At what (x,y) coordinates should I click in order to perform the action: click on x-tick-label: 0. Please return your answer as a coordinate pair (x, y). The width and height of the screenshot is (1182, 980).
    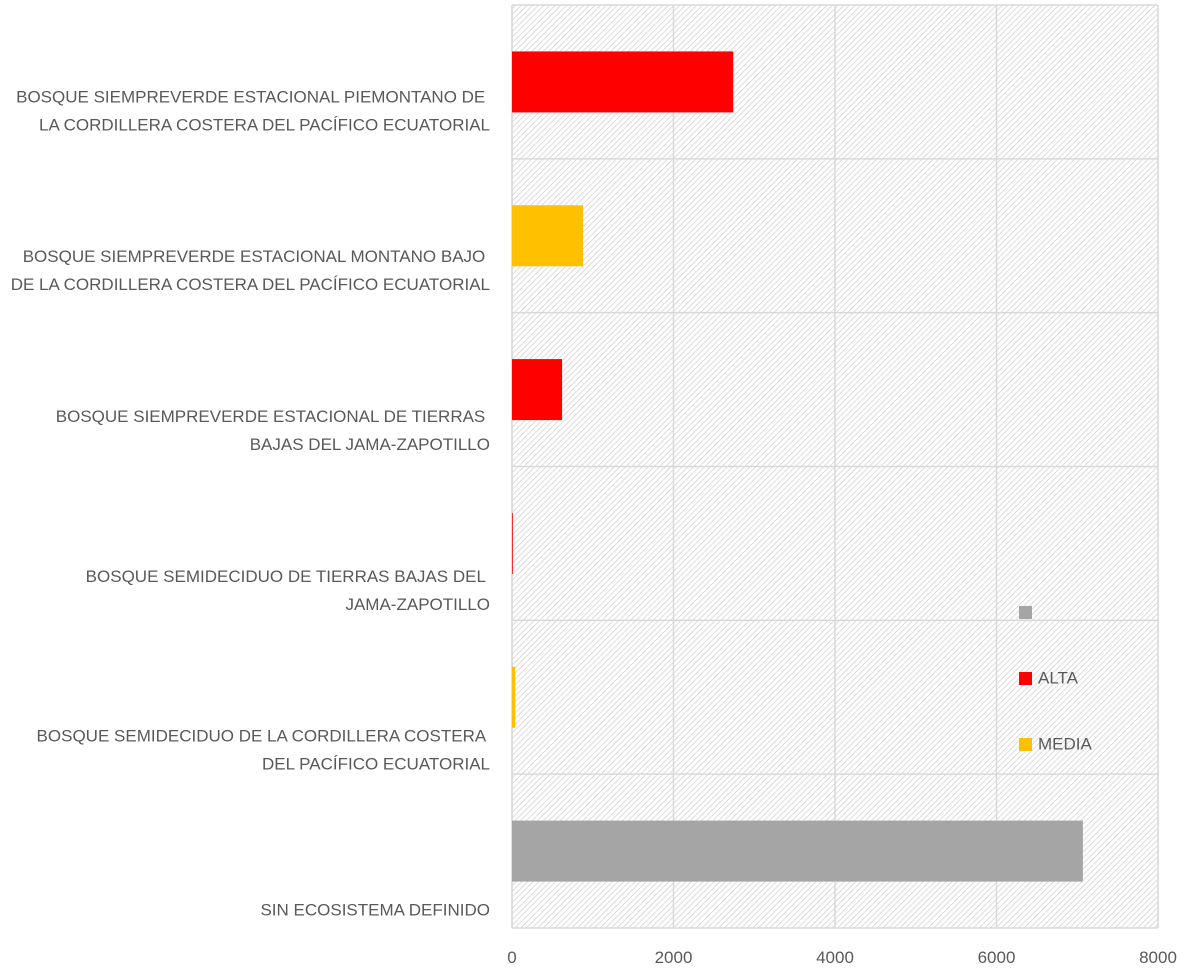
    Looking at the image, I should click on (511, 957).